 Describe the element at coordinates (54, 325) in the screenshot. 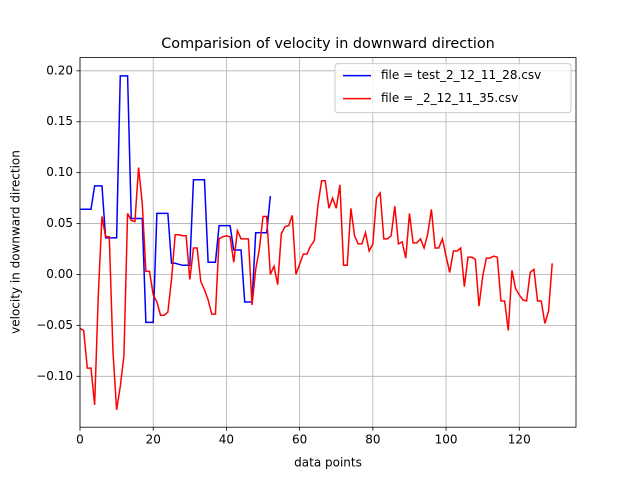

I see `y-tick-label: −0.05` at that location.